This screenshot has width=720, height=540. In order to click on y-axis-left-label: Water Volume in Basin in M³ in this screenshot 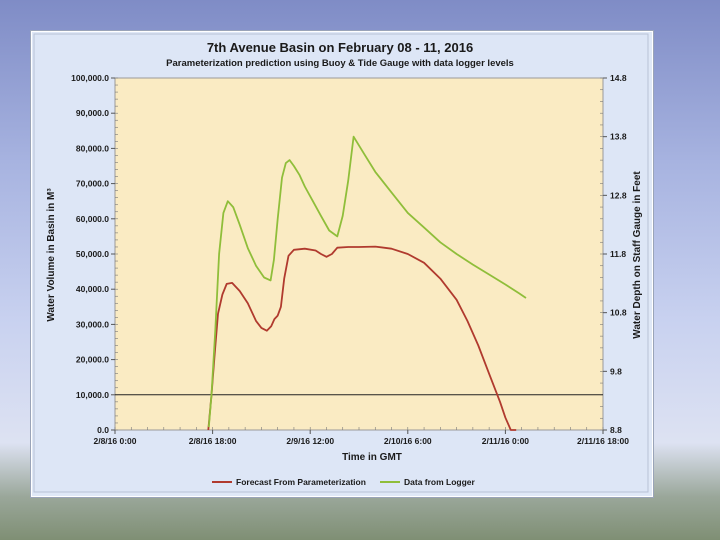, I will do `click(51, 255)`.